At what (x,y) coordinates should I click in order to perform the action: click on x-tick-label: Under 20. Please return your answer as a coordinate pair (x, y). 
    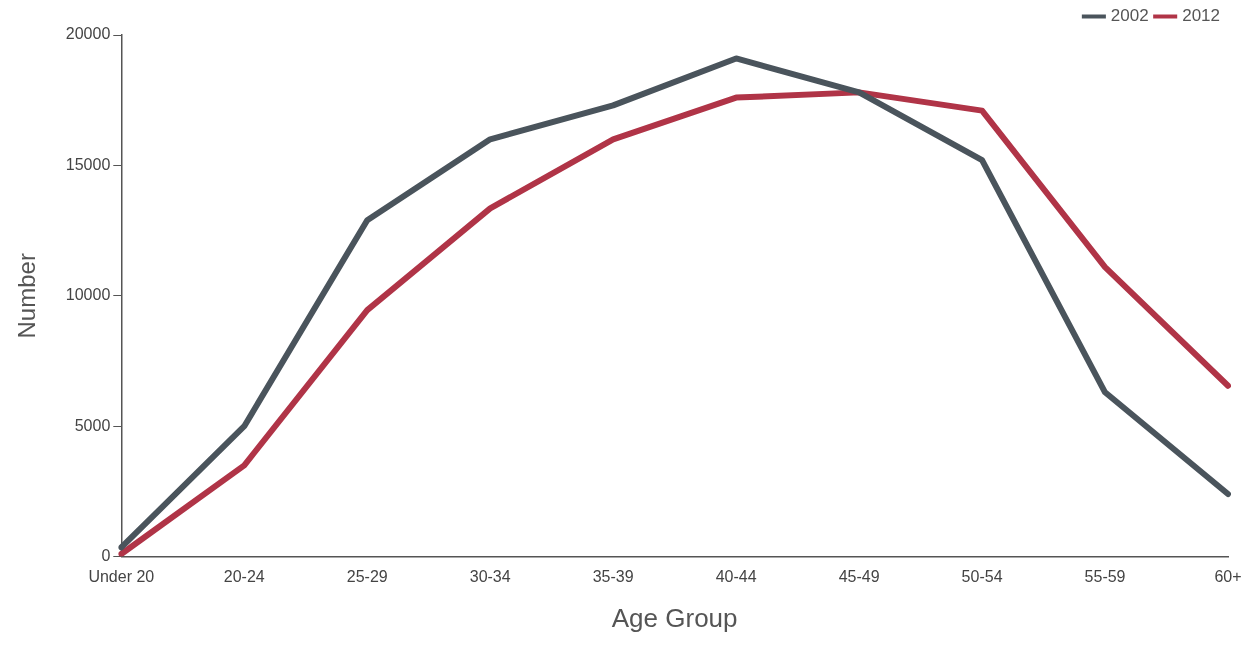
    Looking at the image, I should click on (121, 576).